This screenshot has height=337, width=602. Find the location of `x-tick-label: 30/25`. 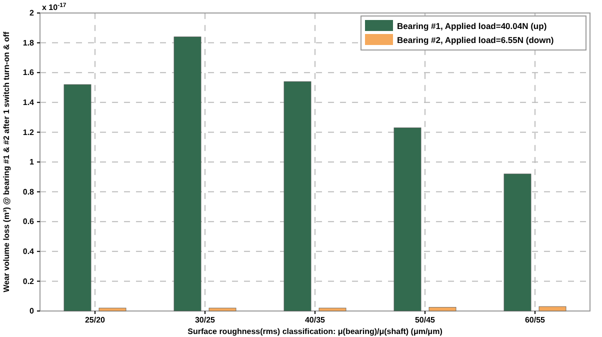

x-tick-label: 30/25 is located at coordinates (205, 320).